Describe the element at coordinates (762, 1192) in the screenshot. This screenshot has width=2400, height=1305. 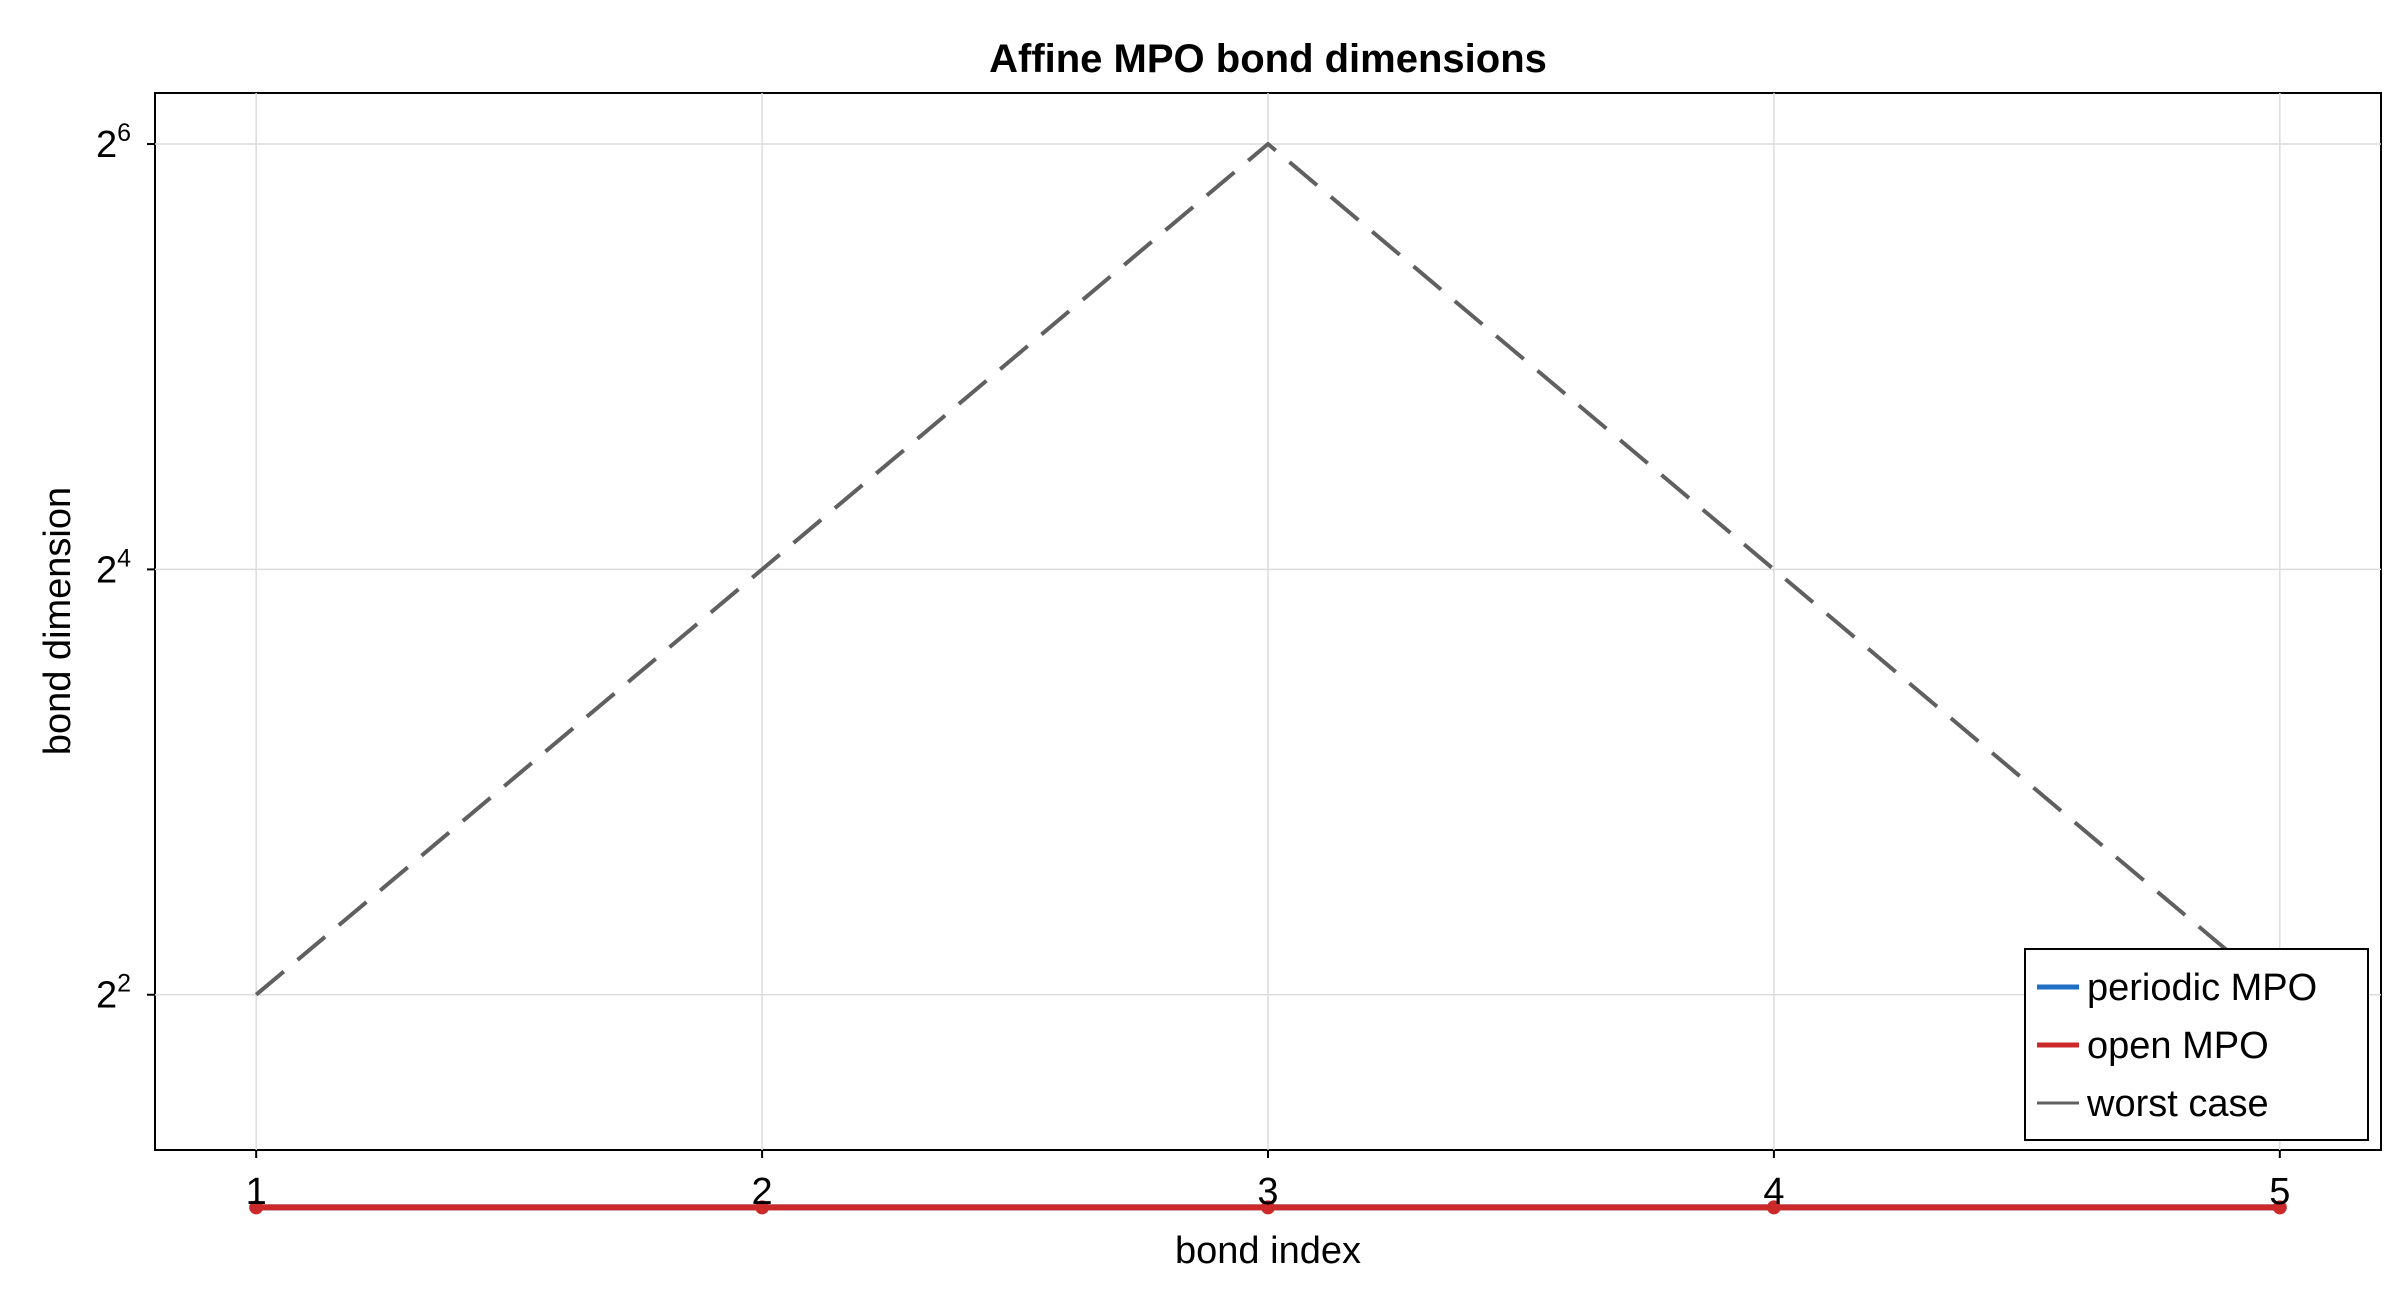
I see `x-tick-label: 2` at that location.